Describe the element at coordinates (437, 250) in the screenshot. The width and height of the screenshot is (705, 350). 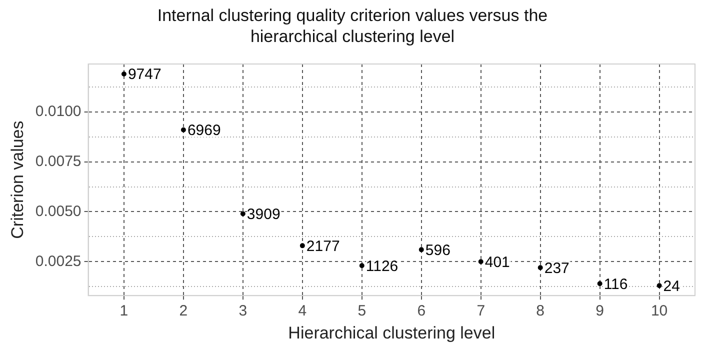
I see `annotation: 596` at that location.